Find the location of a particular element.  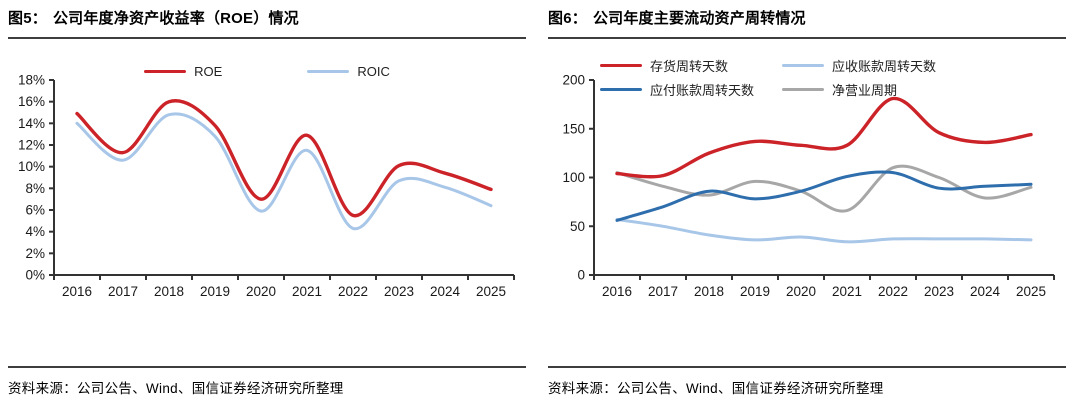

legend-item-应付账款周转天数: 应付账款周转天数 is located at coordinates (691, 89).